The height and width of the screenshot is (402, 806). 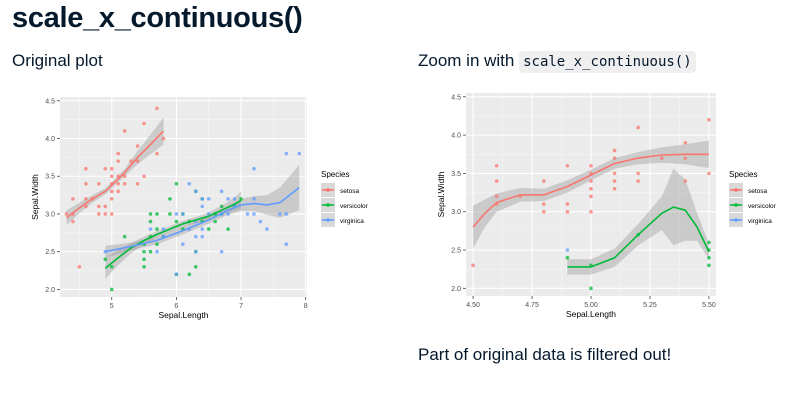 I want to click on chart1-legend-label-versicolor: versicolor, so click(x=762, y=206).